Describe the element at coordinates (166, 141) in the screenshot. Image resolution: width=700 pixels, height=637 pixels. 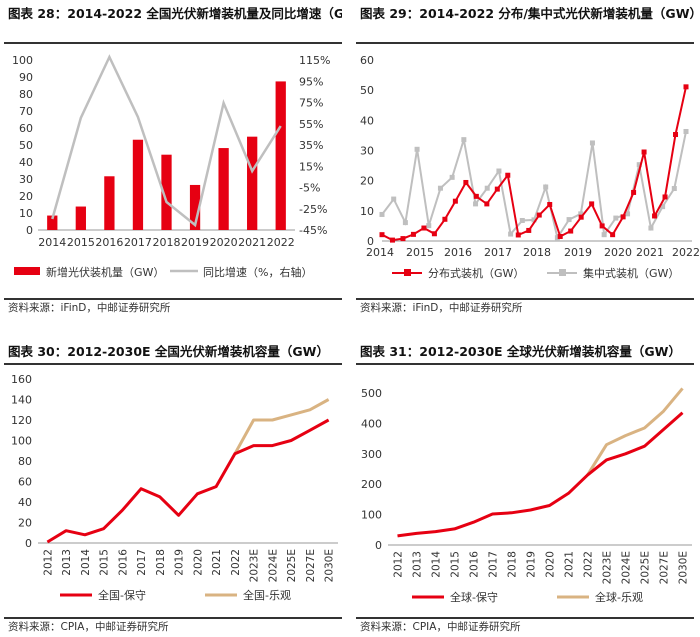
I see `growth-rate-line` at that location.